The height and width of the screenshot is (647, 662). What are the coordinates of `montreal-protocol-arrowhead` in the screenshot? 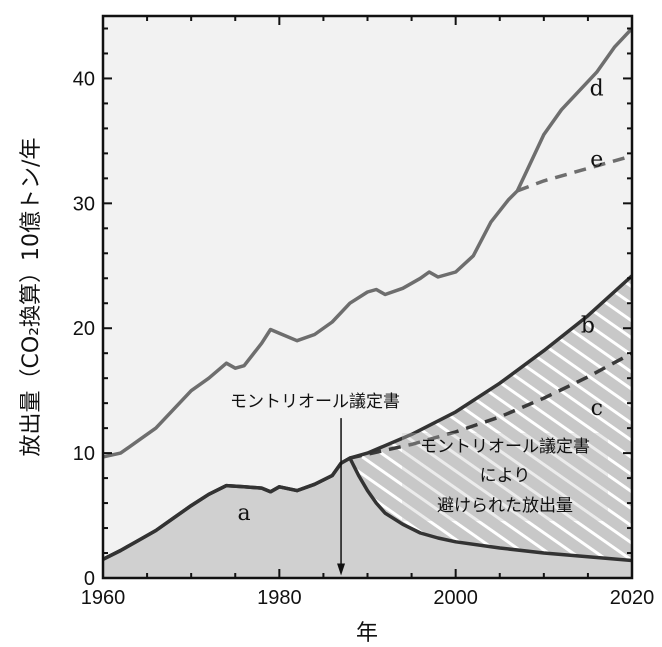 It's located at (341, 569).